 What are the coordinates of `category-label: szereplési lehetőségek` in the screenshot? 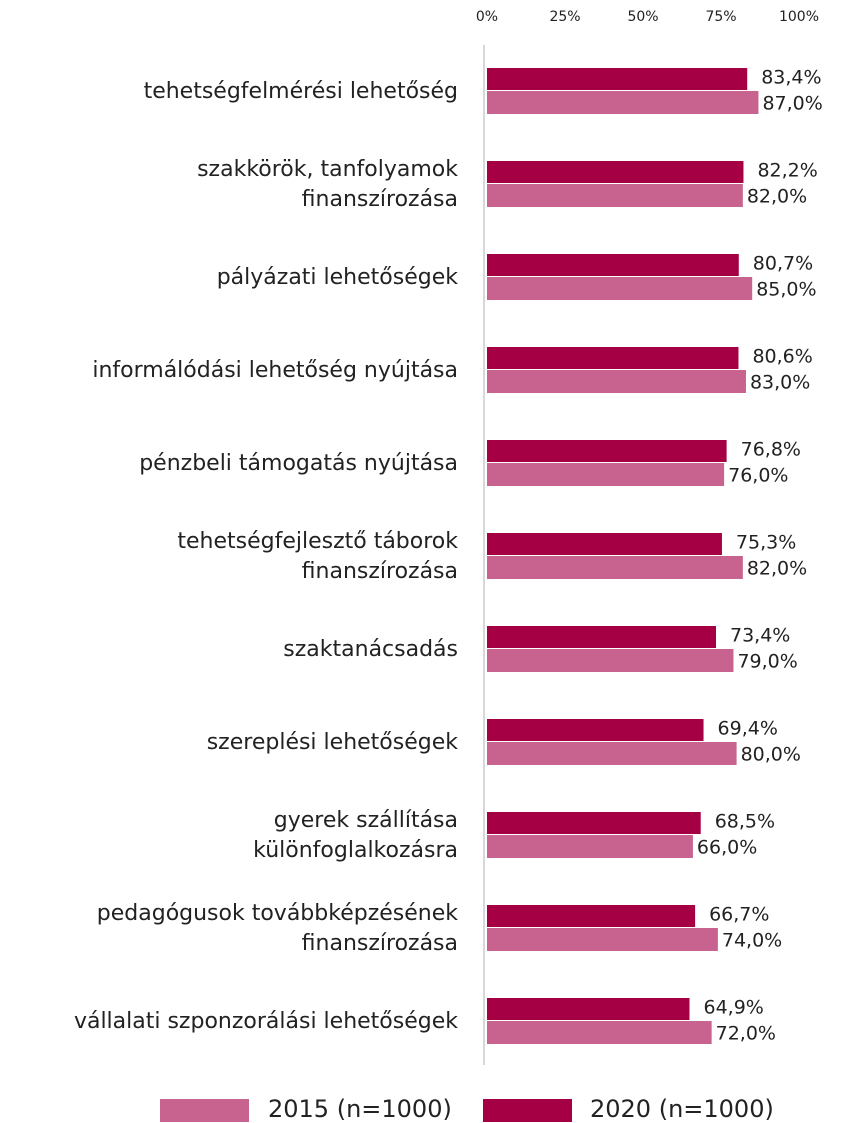 It's located at (333, 742).